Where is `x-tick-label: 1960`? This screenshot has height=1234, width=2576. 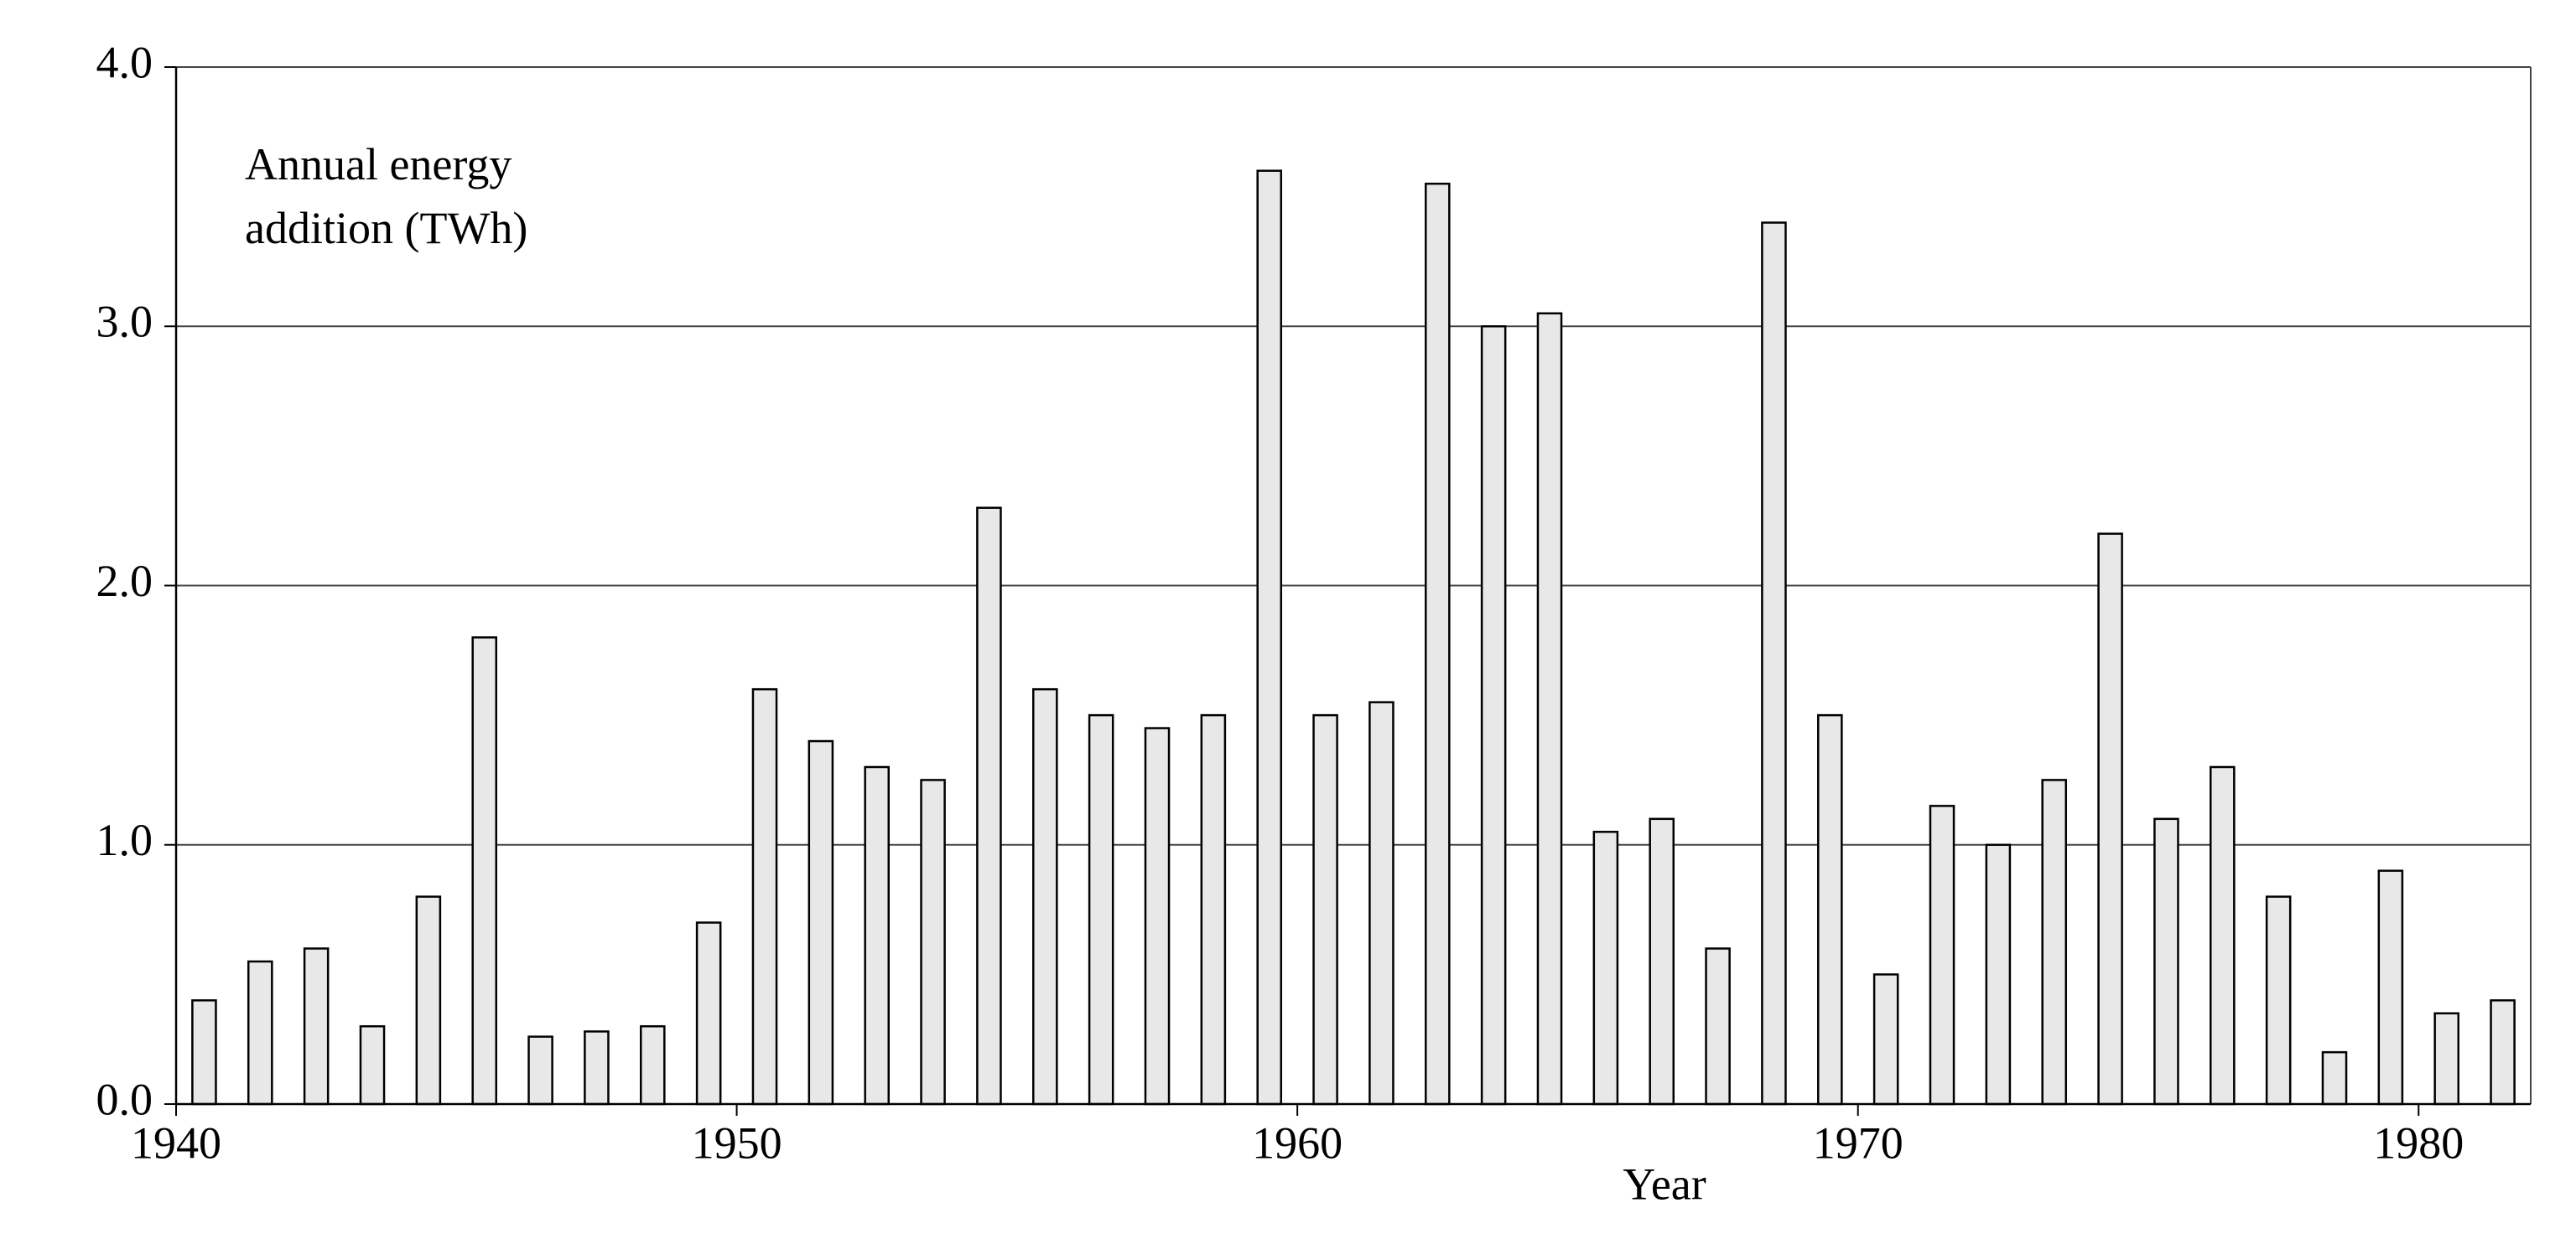 x-tick-label: 1960 is located at coordinates (1297, 1142).